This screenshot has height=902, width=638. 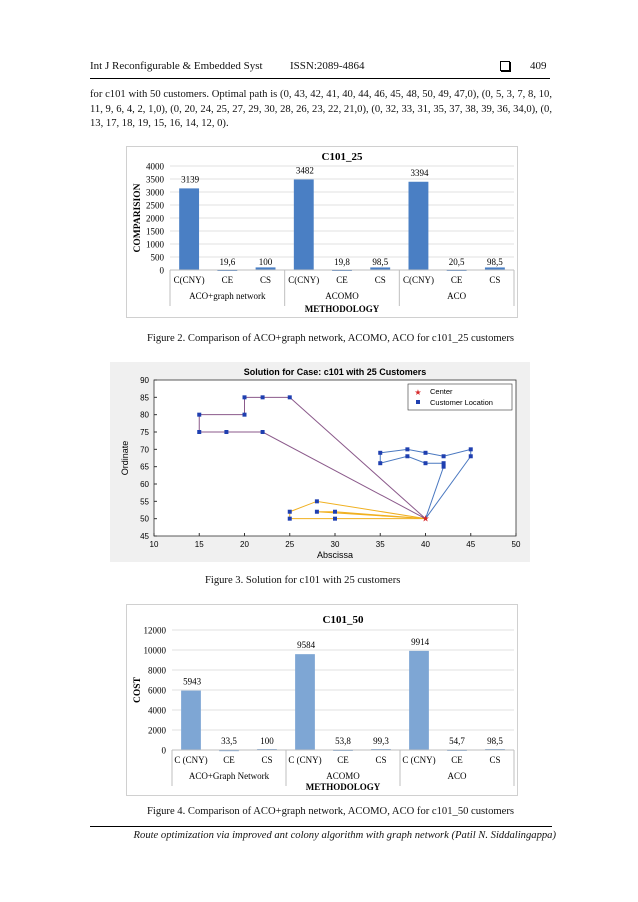 I want to click on data-label: 33,5, so click(x=229, y=741).